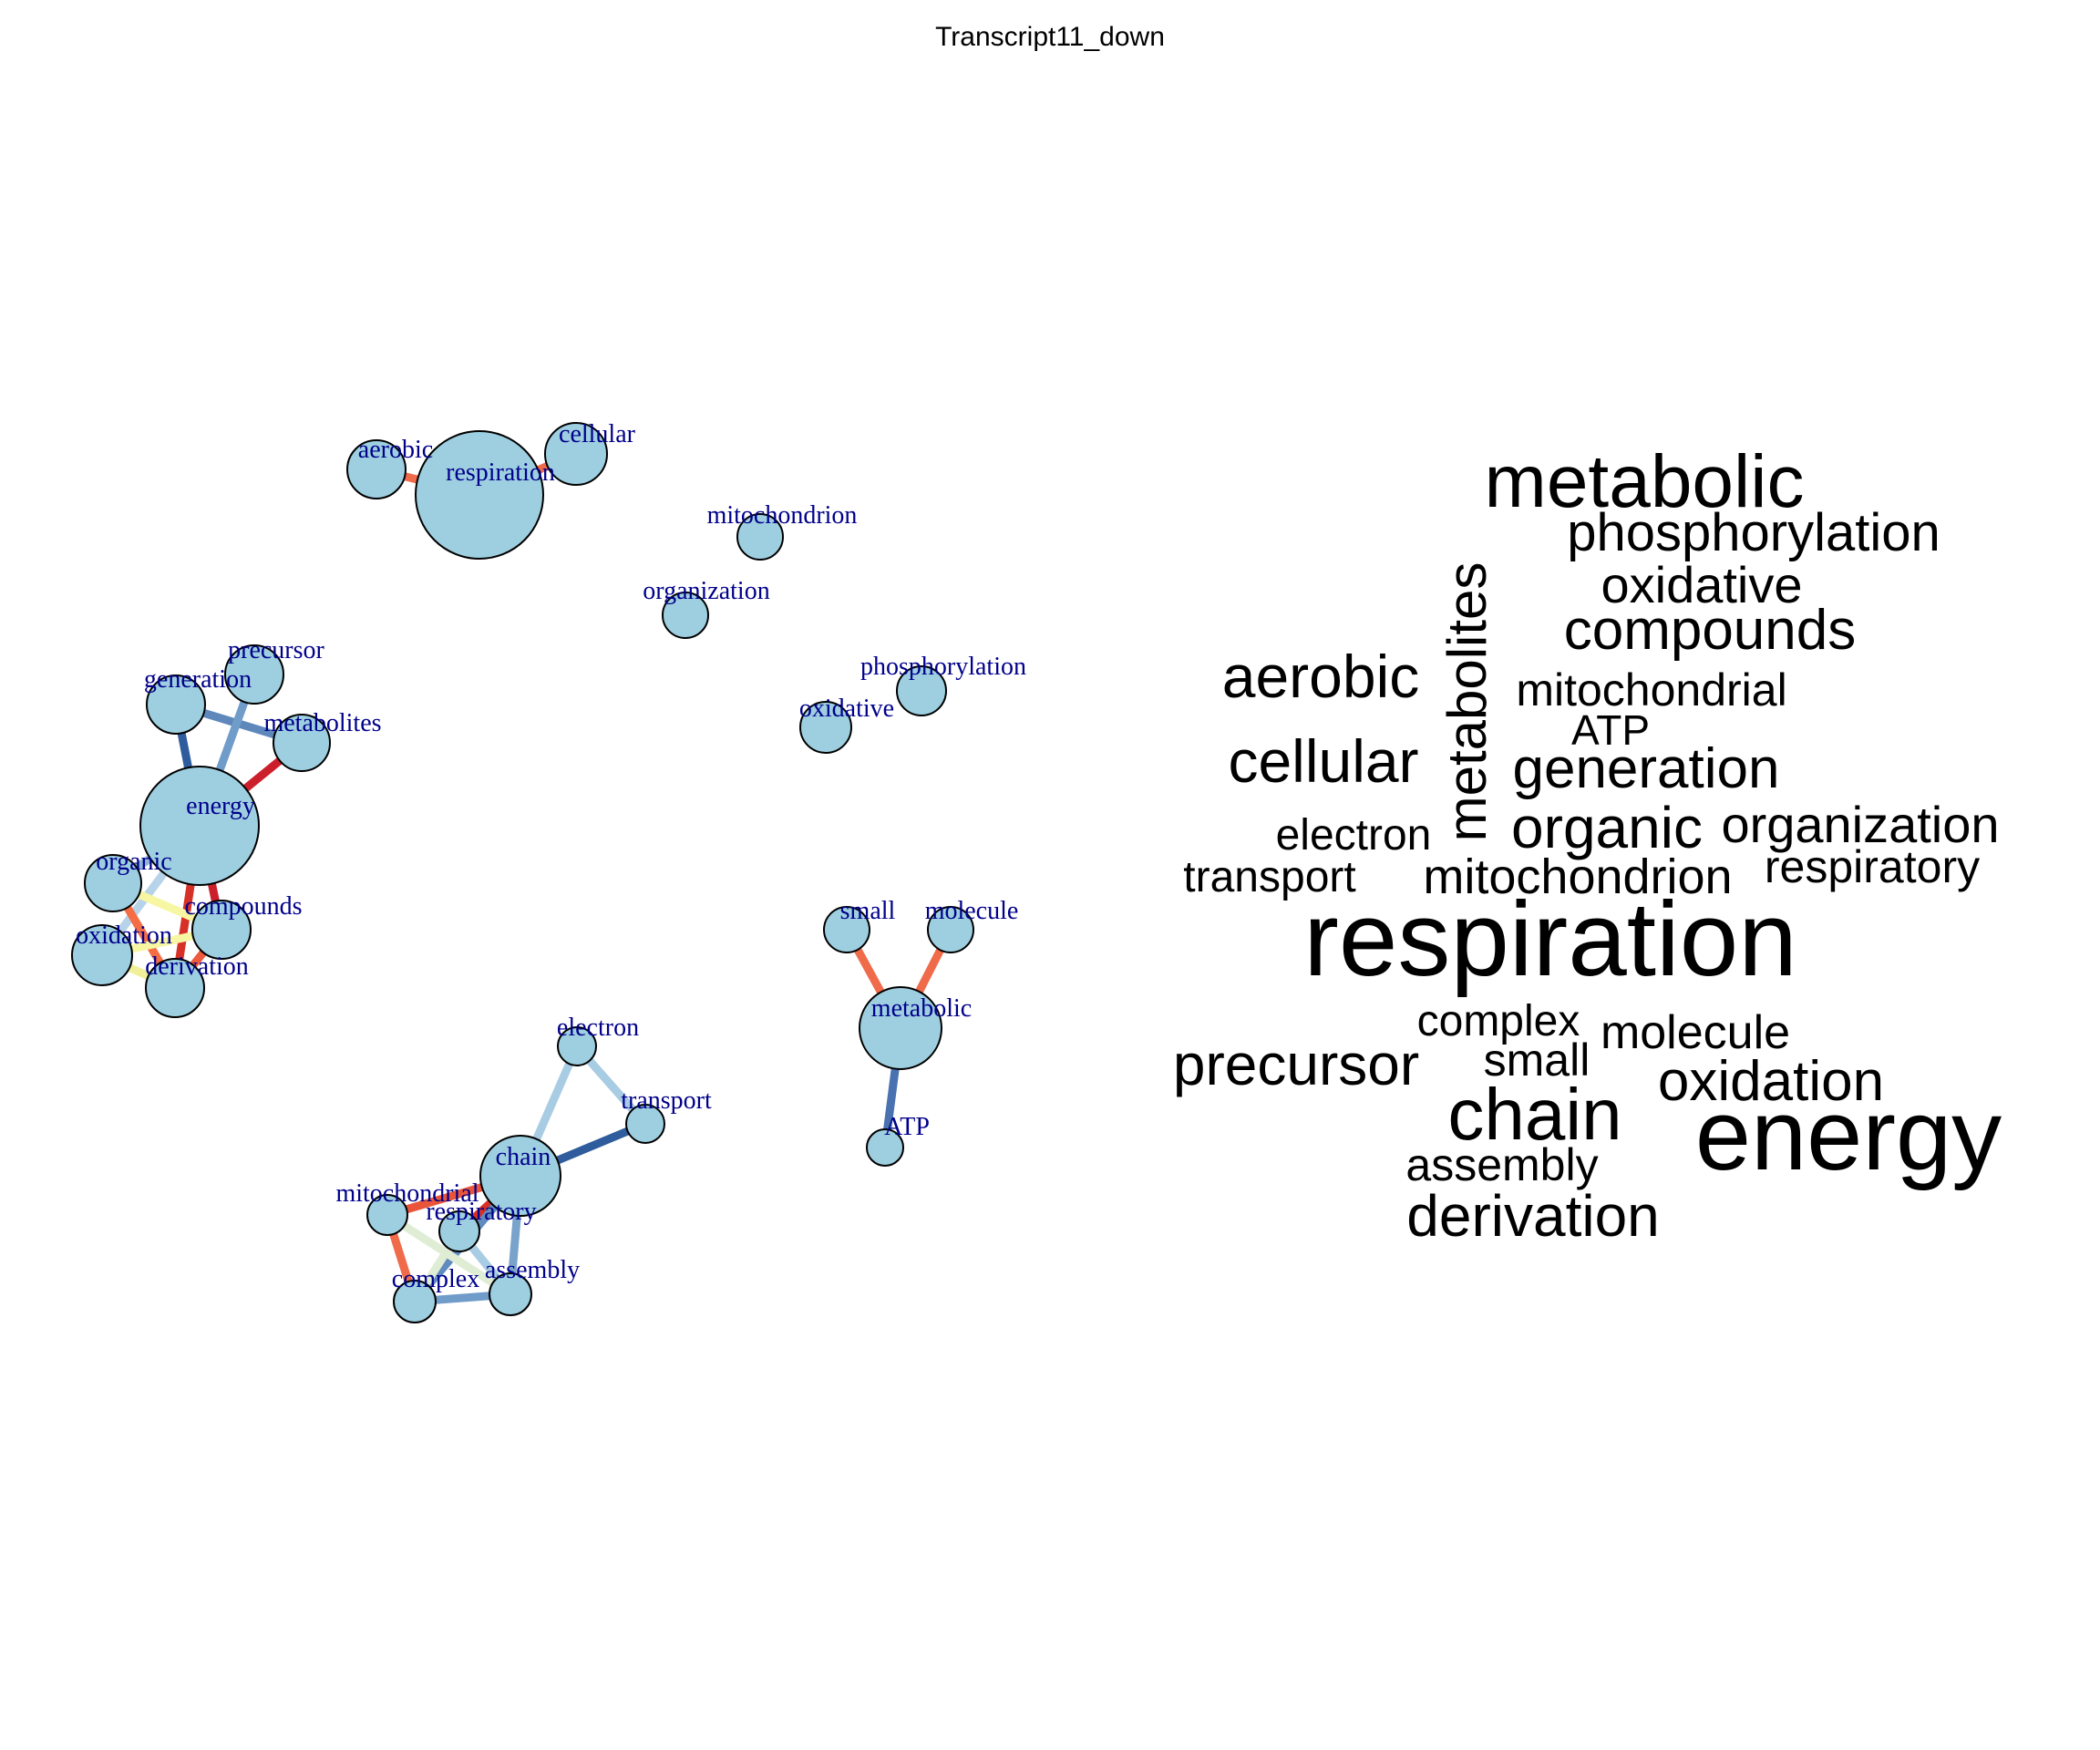 The height and width of the screenshot is (1750, 2100). Describe the element at coordinates (667, 1100) in the screenshot. I see `node-label-transport: transport` at that location.